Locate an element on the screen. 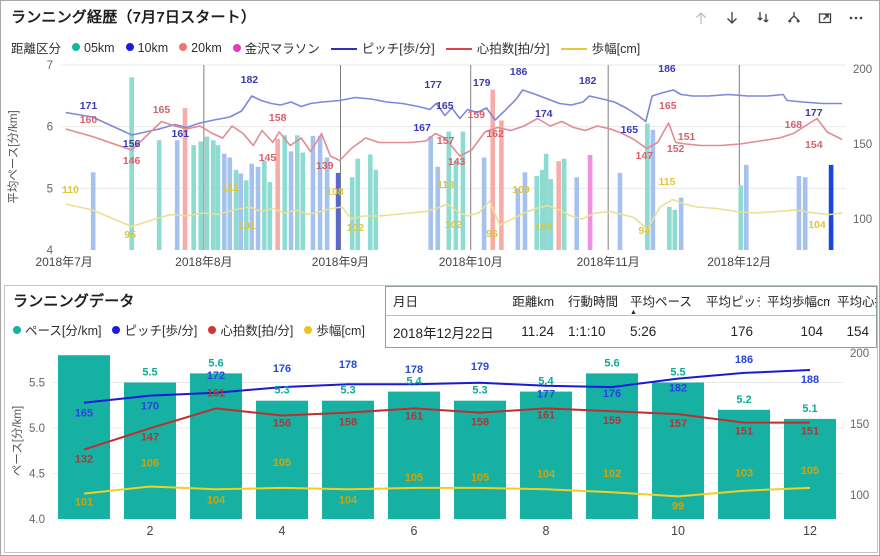 The image size is (880, 556). focus-mode-icon is located at coordinates (825, 18).